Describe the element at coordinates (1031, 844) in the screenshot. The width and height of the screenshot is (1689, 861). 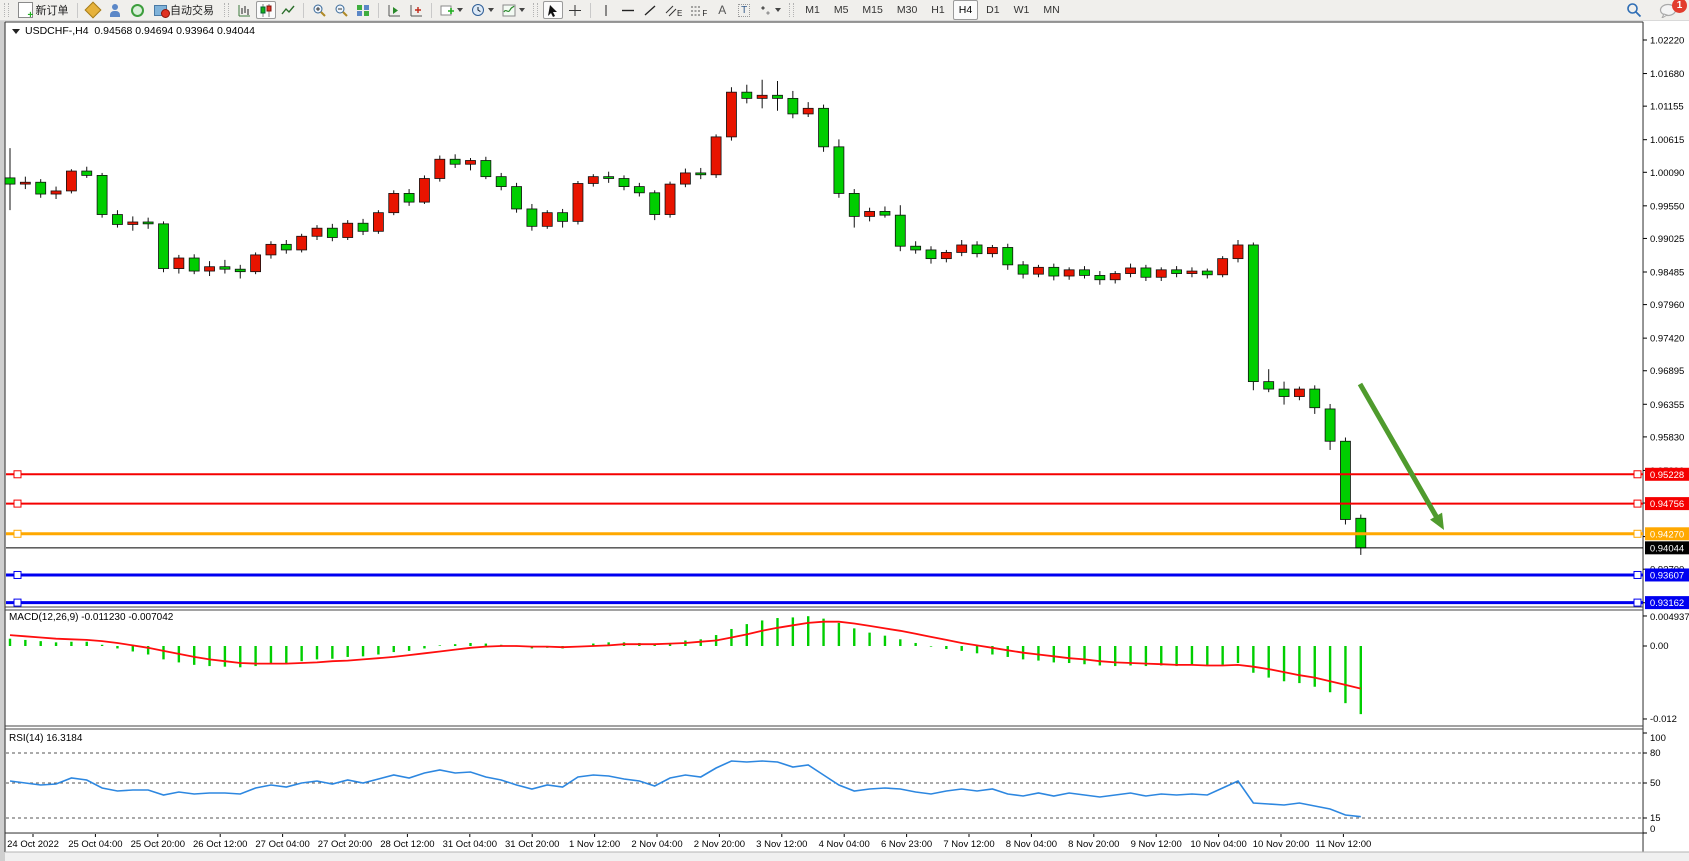
I see `time-tick-label: 8 Nov 04:00` at that location.